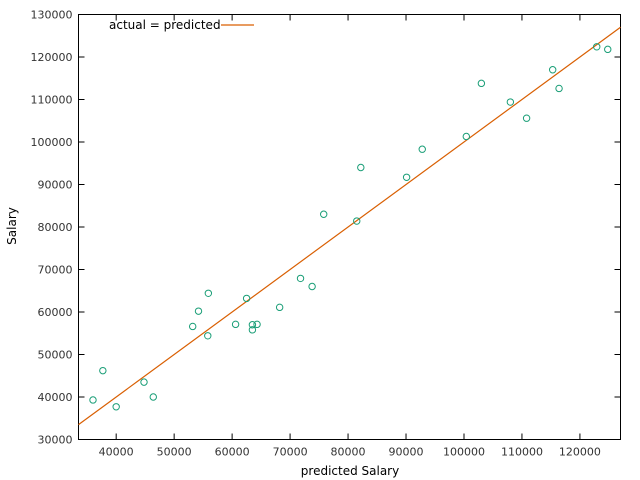 This screenshot has height=480, width=640. I want to click on y-tick-label: 130000, so click(52, 15).